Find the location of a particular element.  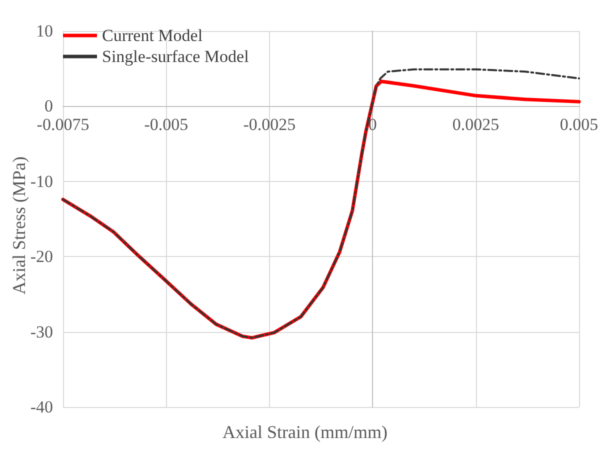

x-tick-label: 0 is located at coordinates (372, 124).